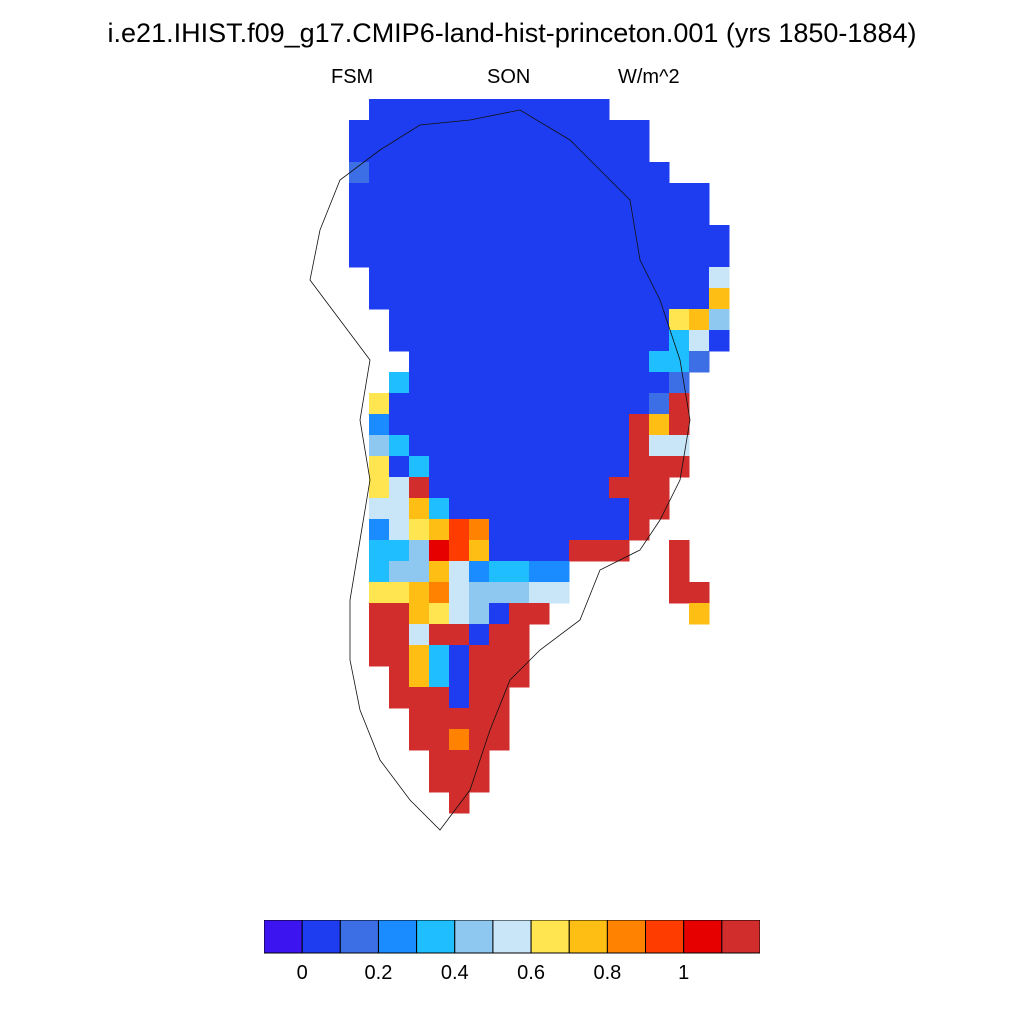 Image resolution: width=1024 pixels, height=1024 pixels. I want to click on variable-label: FSM, so click(352, 77).